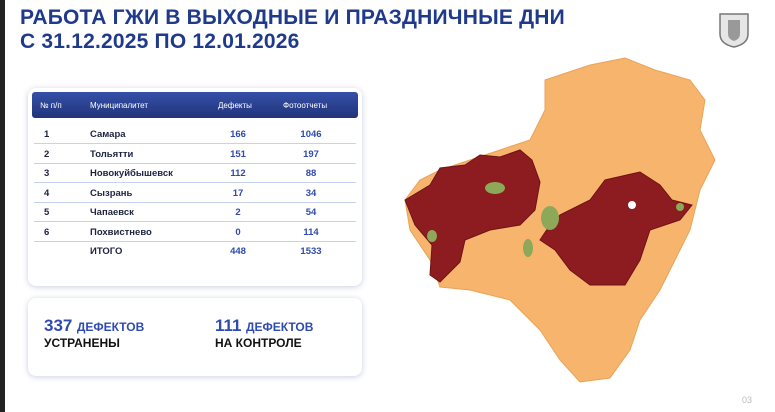 Image resolution: width=775 pixels, height=412 pixels. I want to click on row-number: 6, so click(47, 232).